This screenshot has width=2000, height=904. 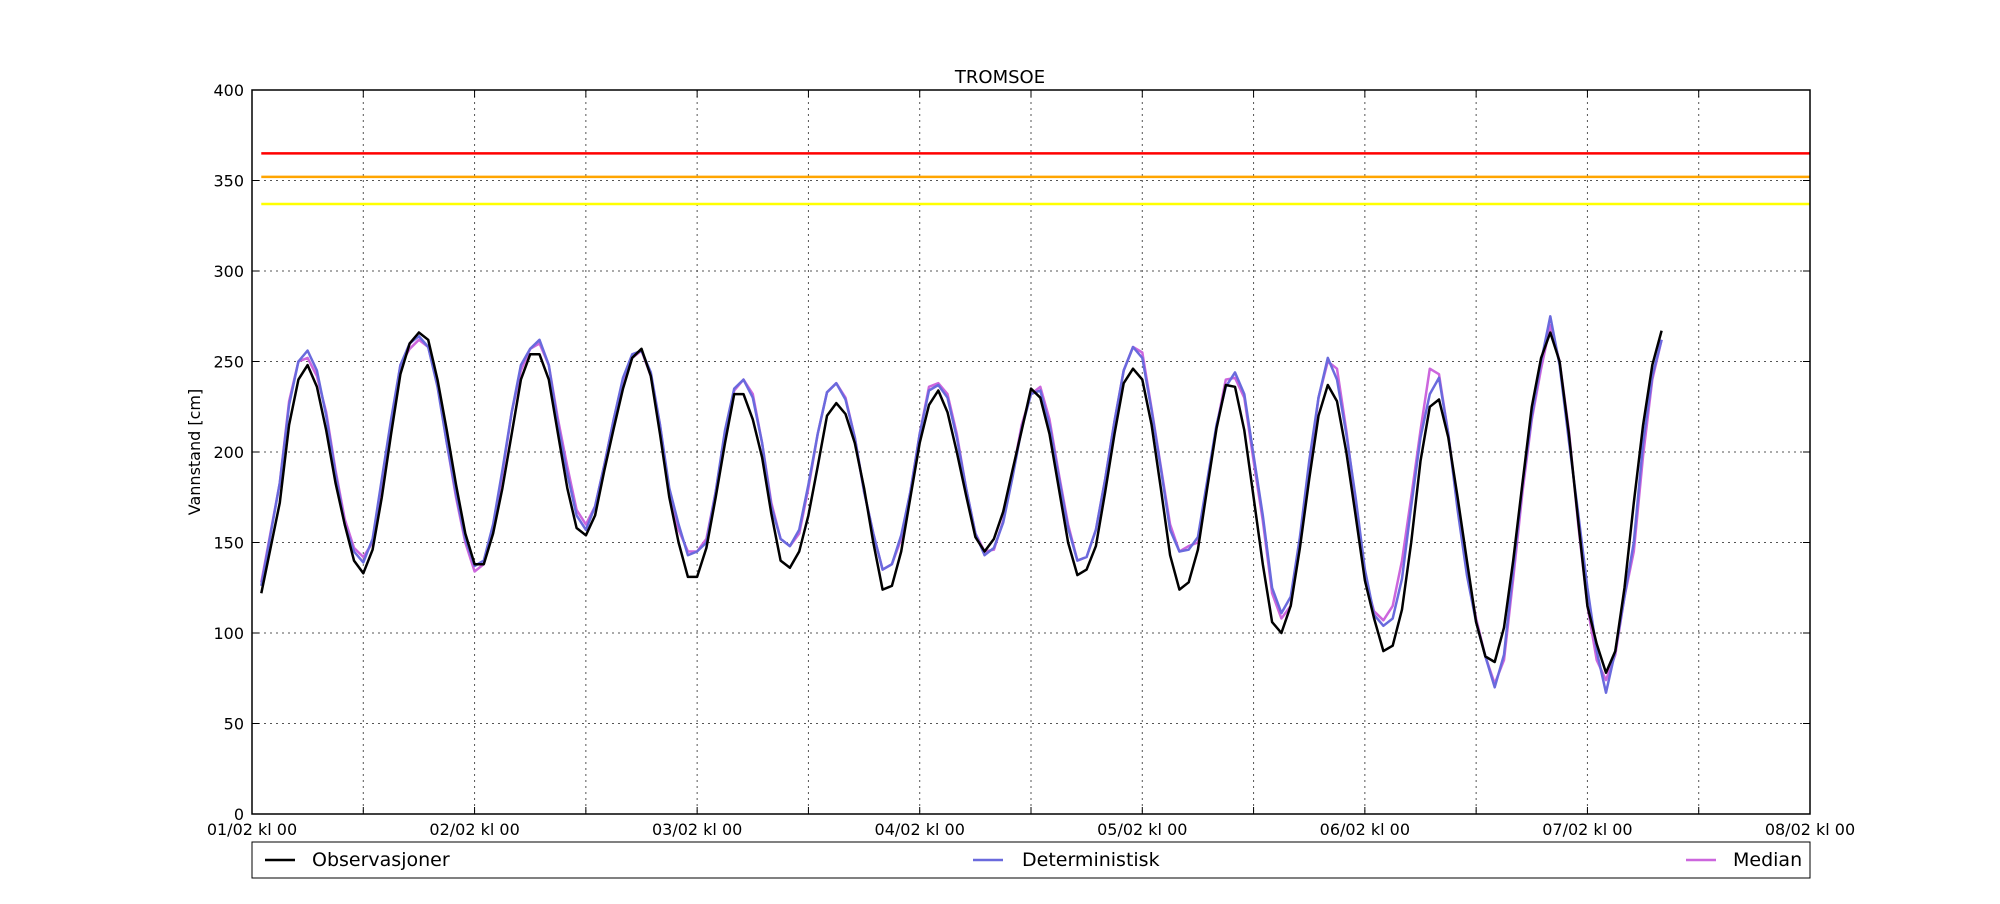 I want to click on y-axis-label: Vannstand [cm], so click(x=194, y=452).